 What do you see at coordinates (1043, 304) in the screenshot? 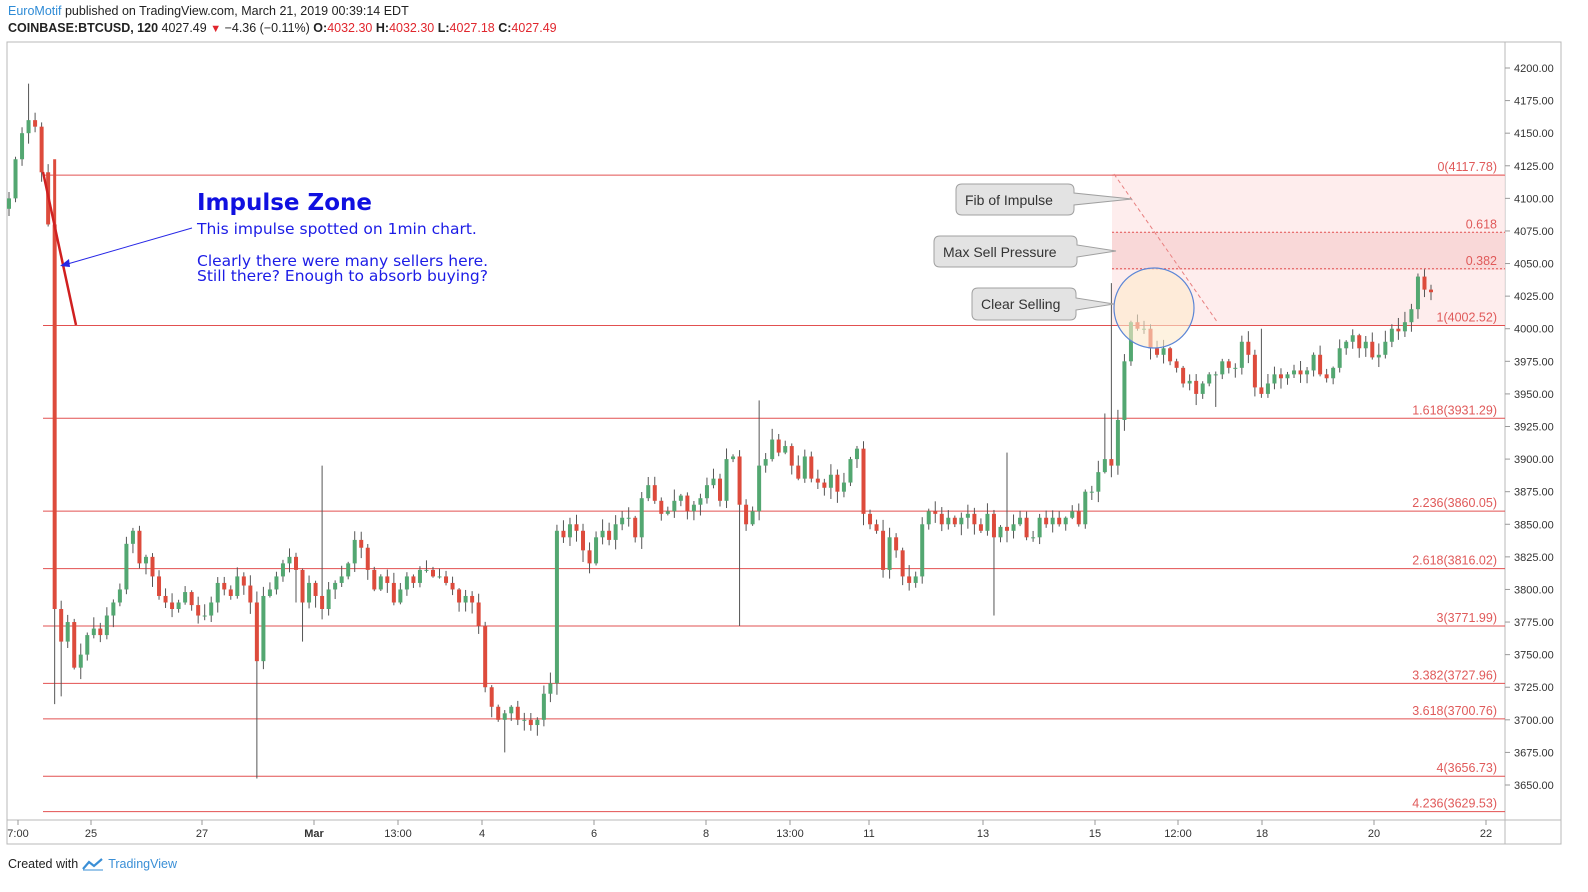
I see `callout-clear-selling: Clear Selling` at bounding box center [1043, 304].